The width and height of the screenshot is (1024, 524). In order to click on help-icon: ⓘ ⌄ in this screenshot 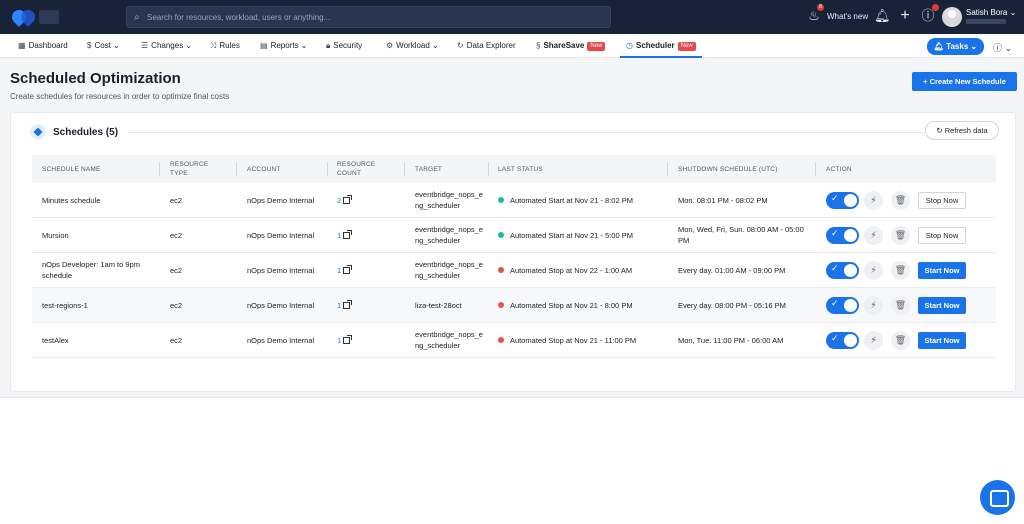, I will do `click(1003, 48)`.